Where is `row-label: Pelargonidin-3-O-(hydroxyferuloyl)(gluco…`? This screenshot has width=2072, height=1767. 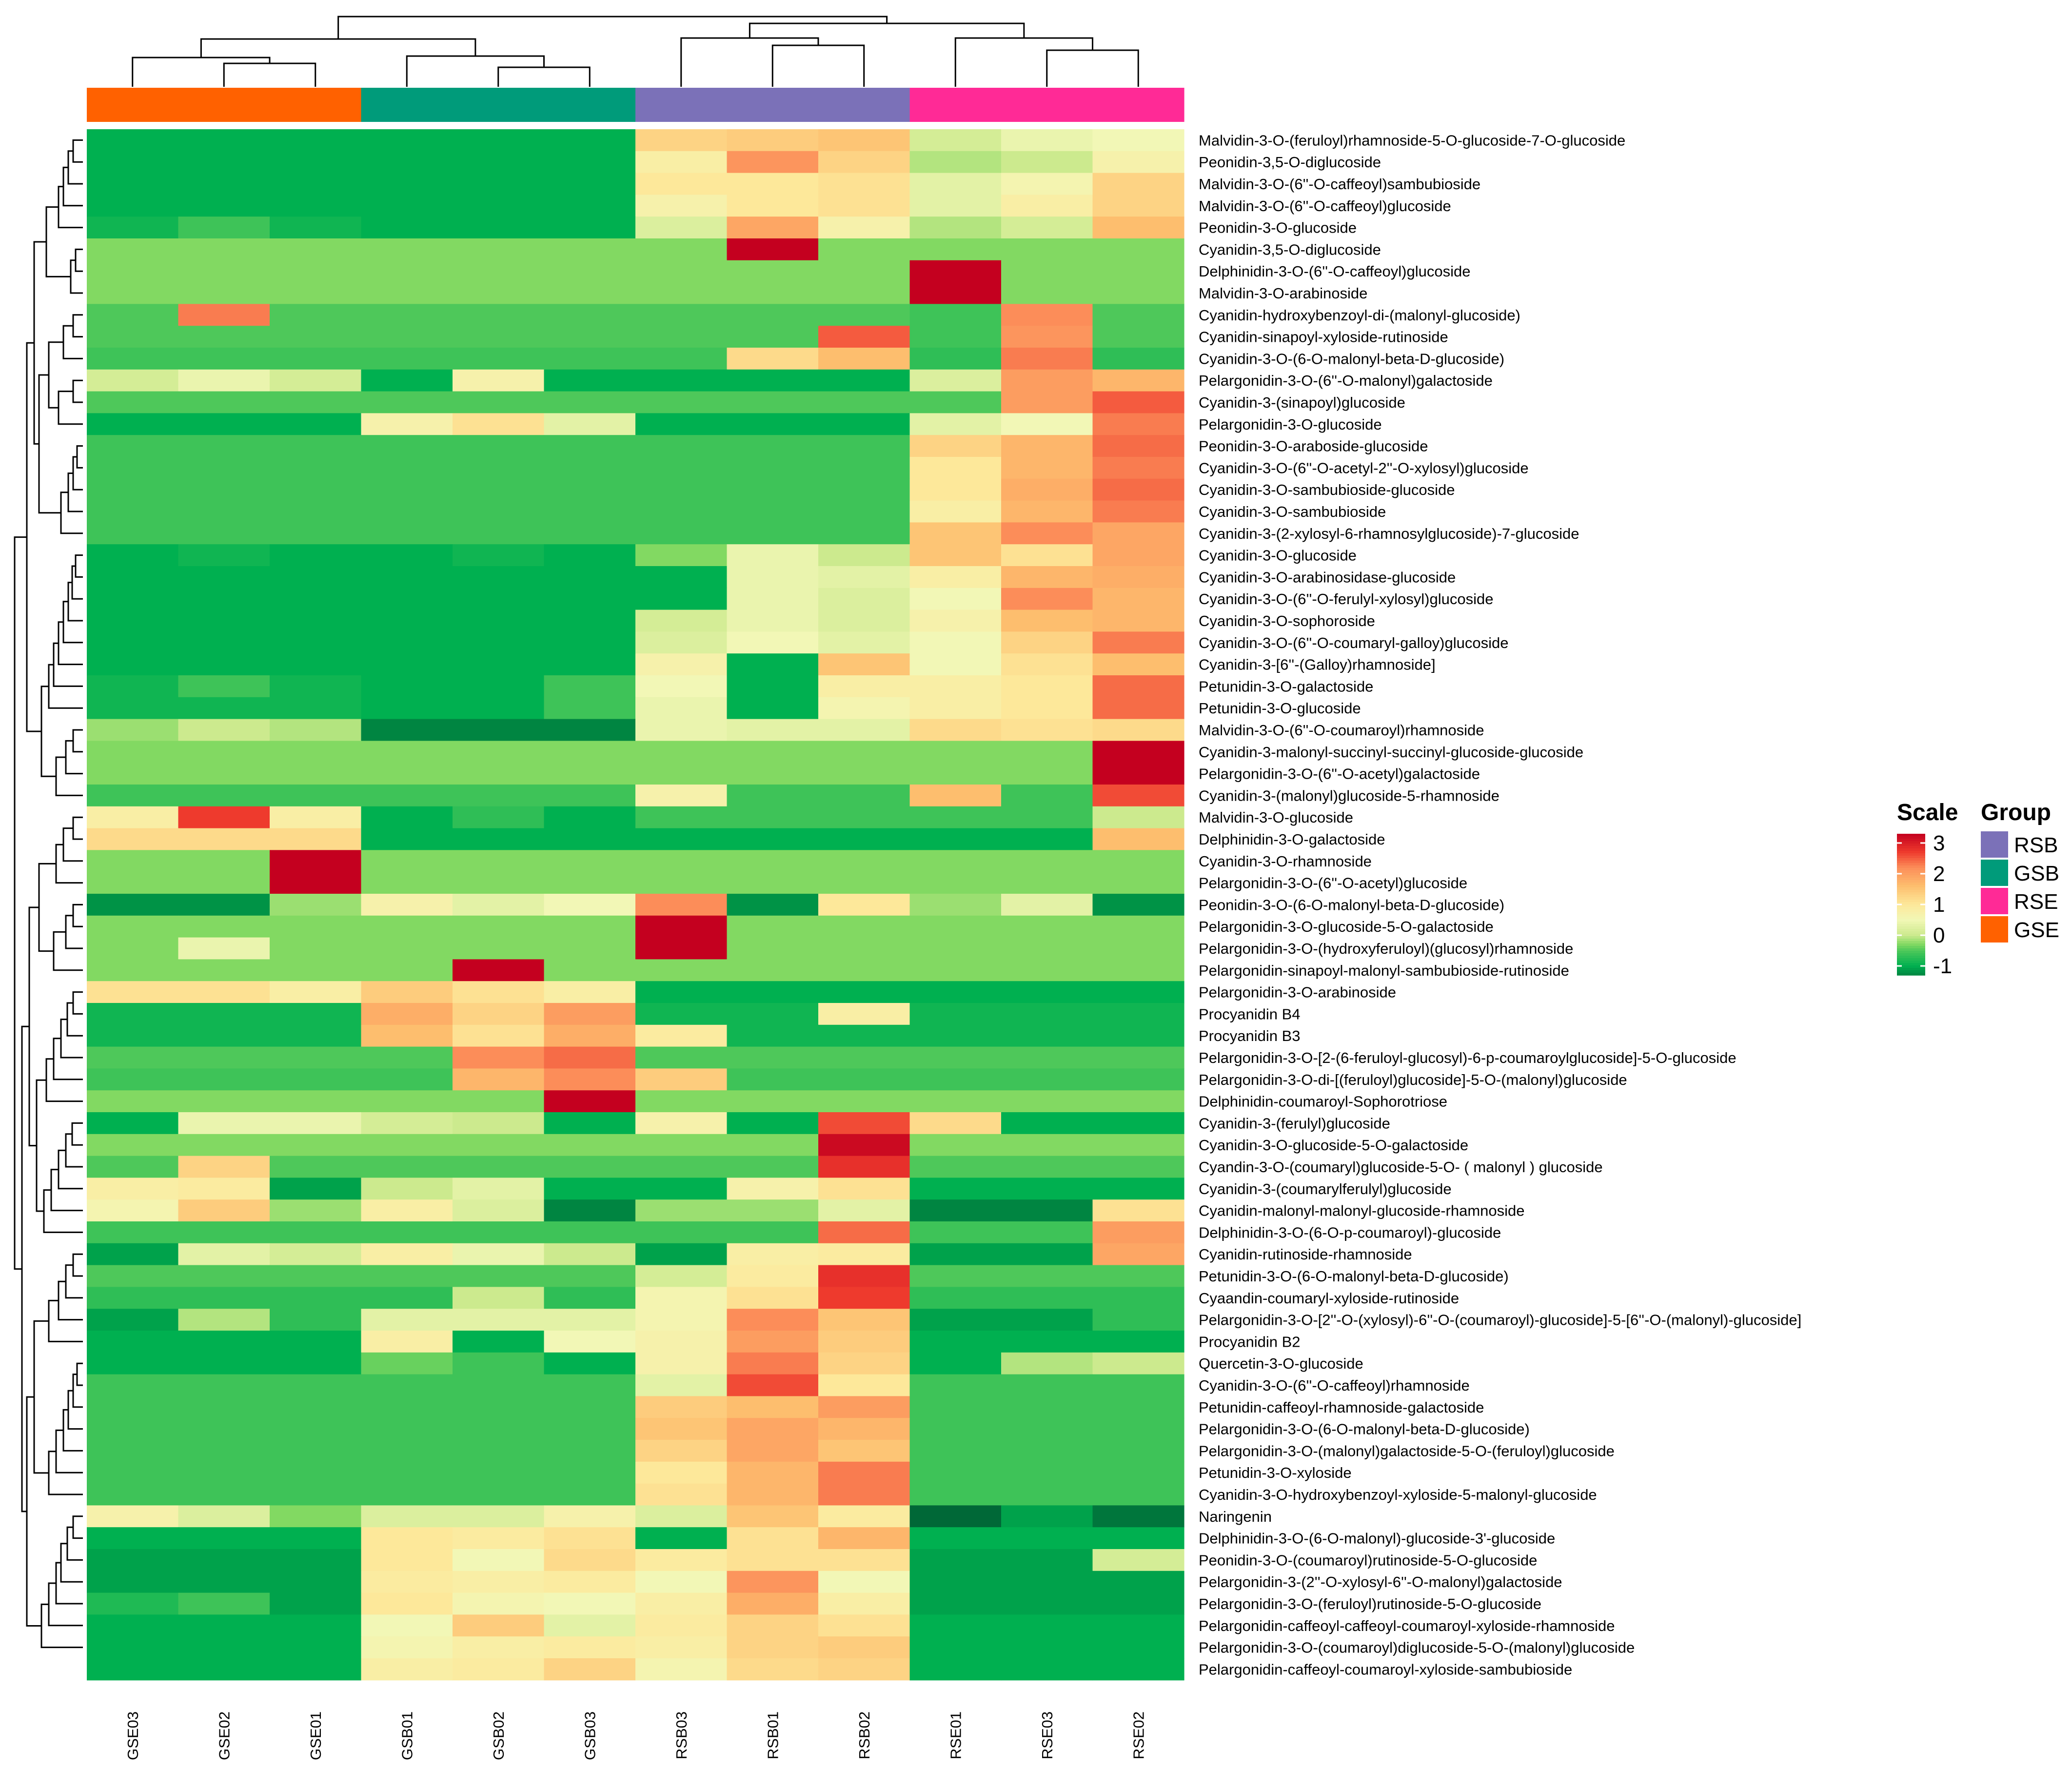 row-label: Pelargonidin-3-O-(hydroxyferuloyl)(gluco… is located at coordinates (1386, 948).